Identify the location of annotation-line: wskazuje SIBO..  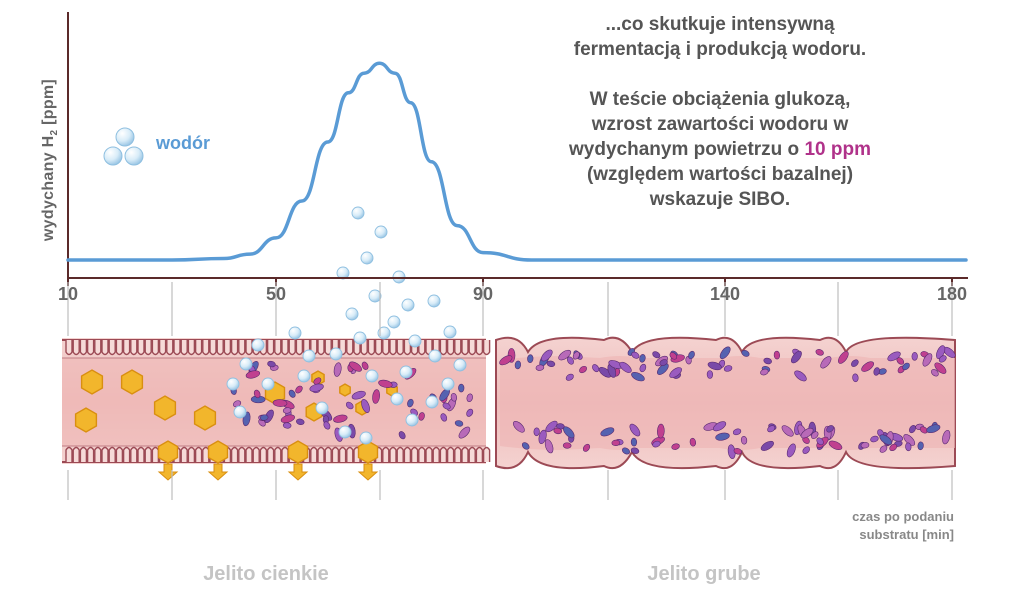
(720, 199).